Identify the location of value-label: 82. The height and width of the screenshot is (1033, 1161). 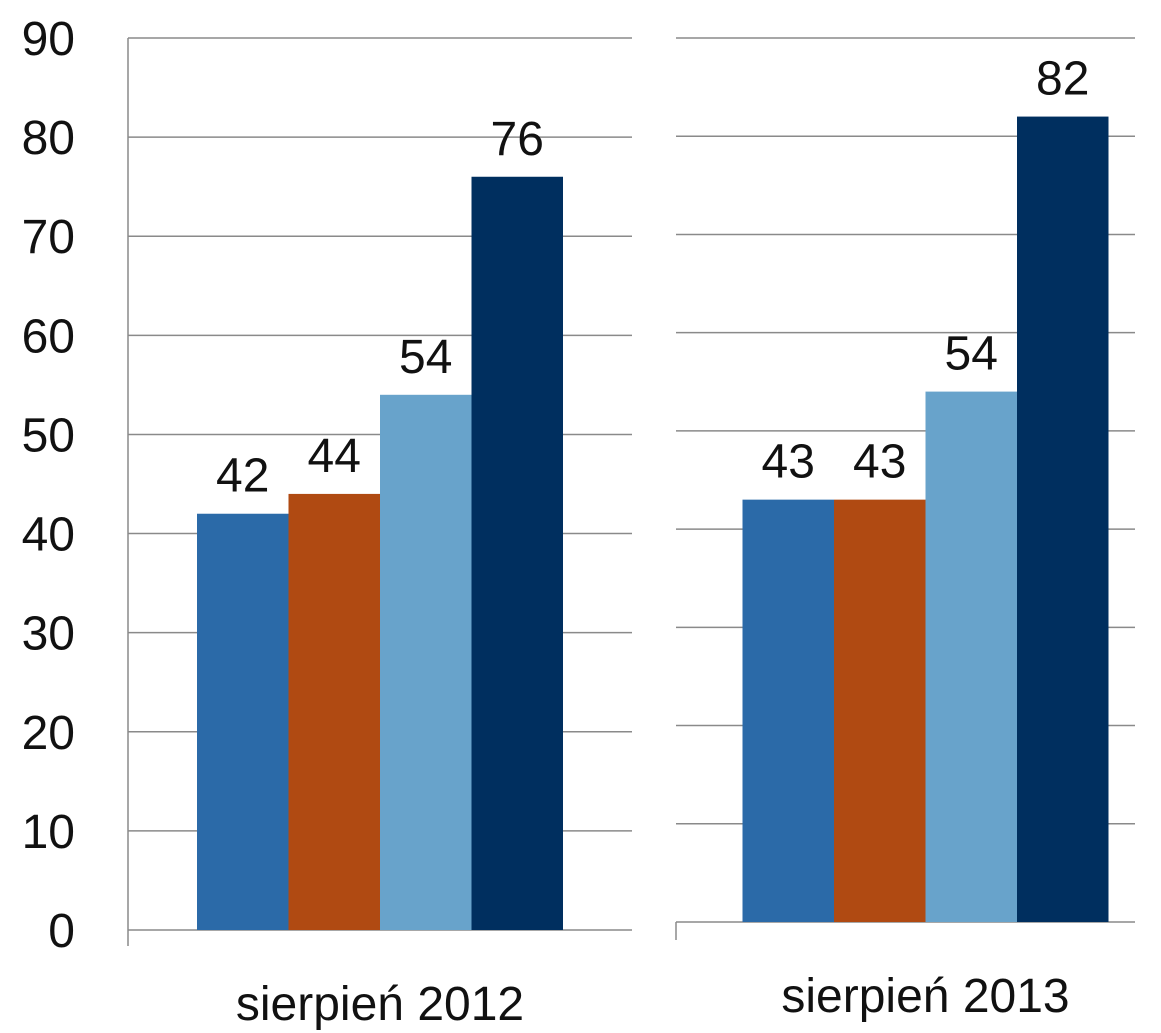
(1062, 79).